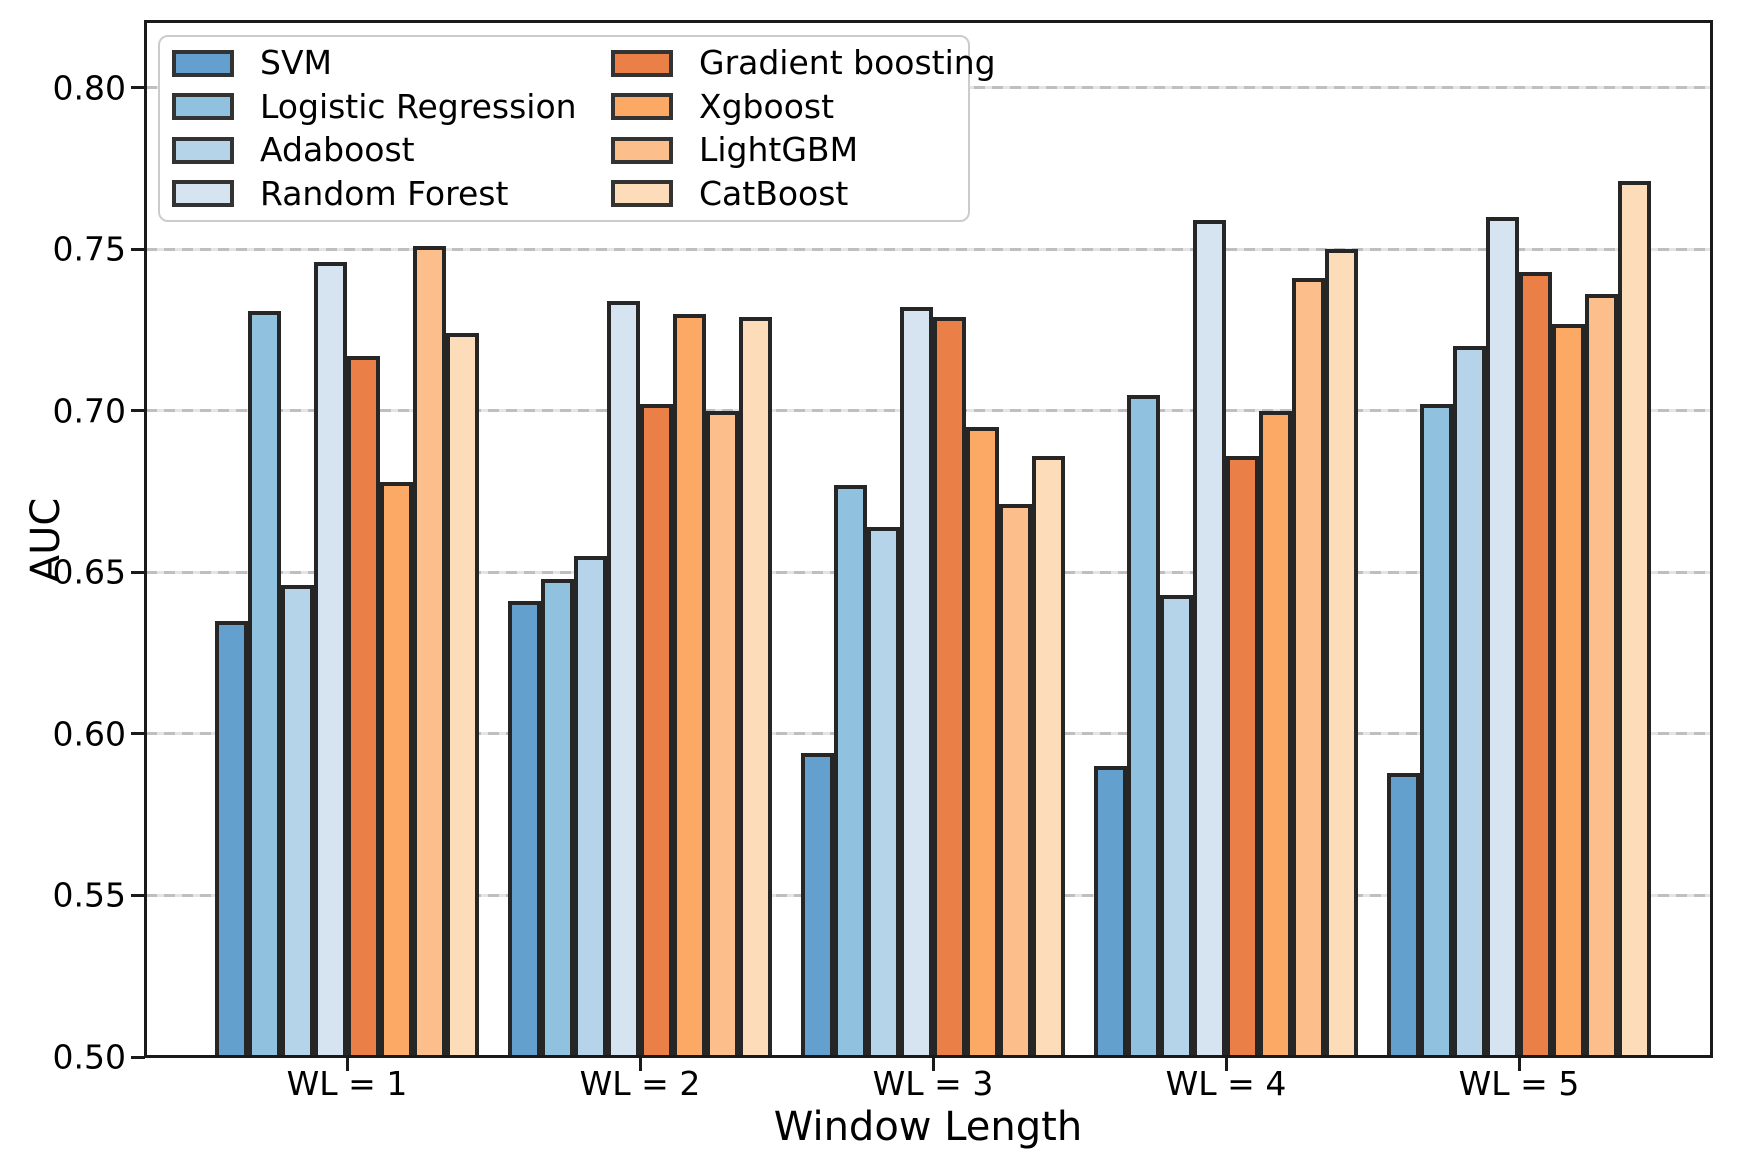 This screenshot has width=1746, height=1163. What do you see at coordinates (429, 651) in the screenshot?
I see `bar-lightgbm-wl1` at bounding box center [429, 651].